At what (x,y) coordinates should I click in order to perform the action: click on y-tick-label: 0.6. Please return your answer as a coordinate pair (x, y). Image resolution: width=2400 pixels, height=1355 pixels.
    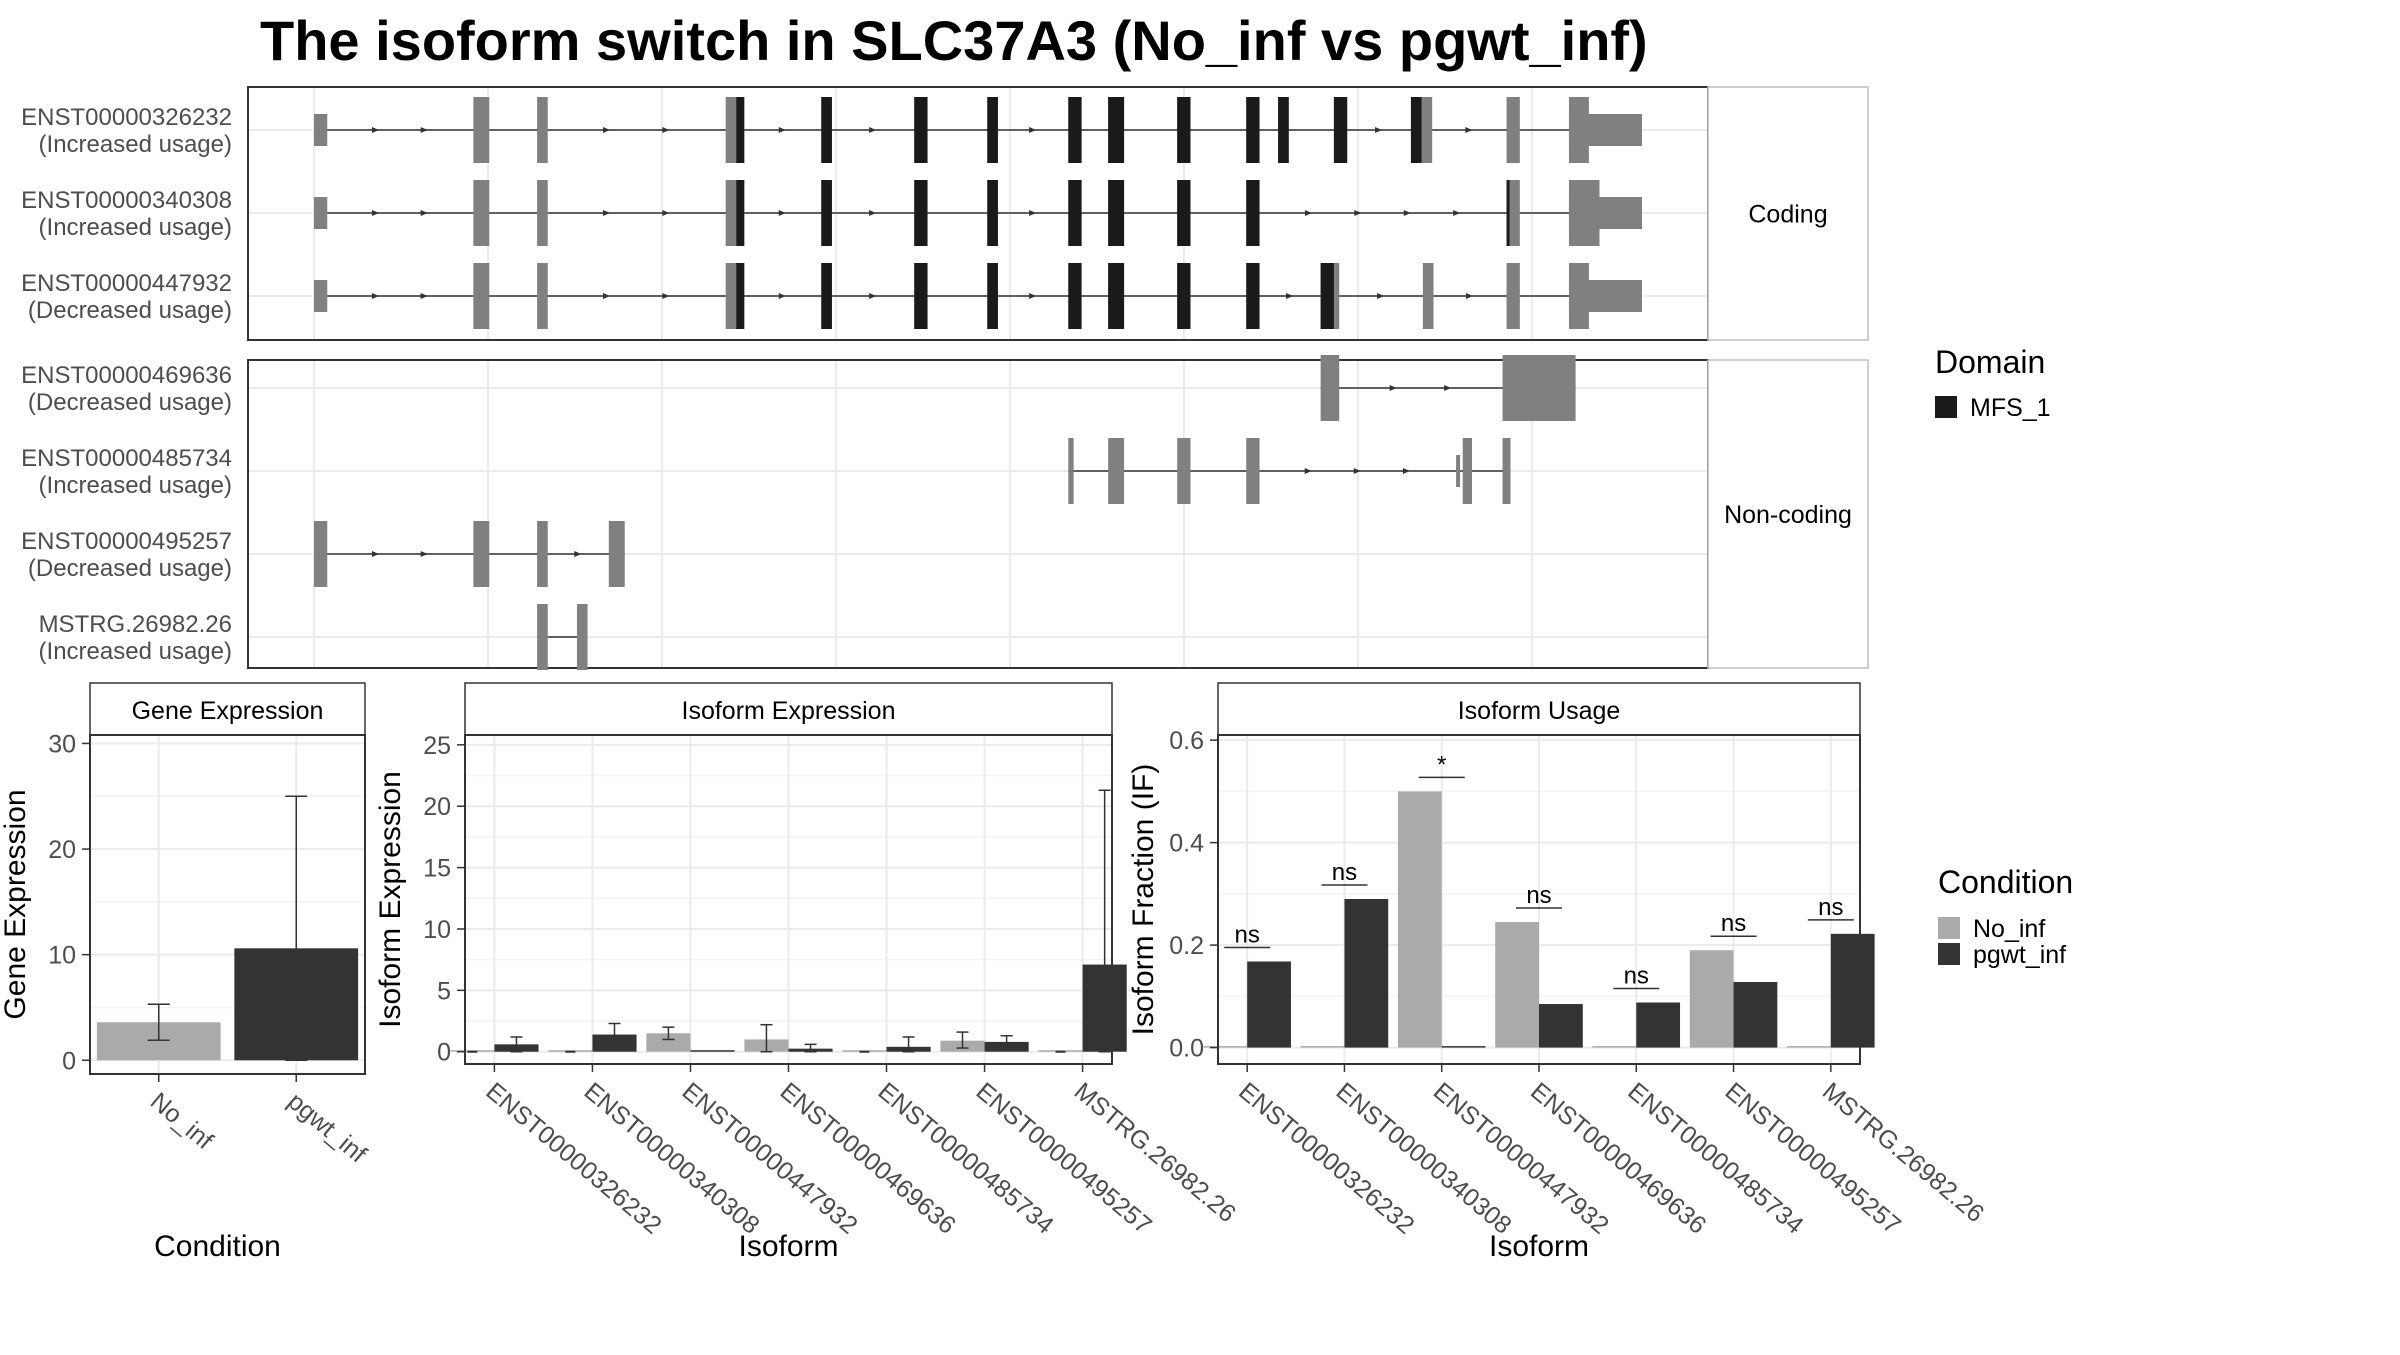
    Looking at the image, I should click on (1186, 741).